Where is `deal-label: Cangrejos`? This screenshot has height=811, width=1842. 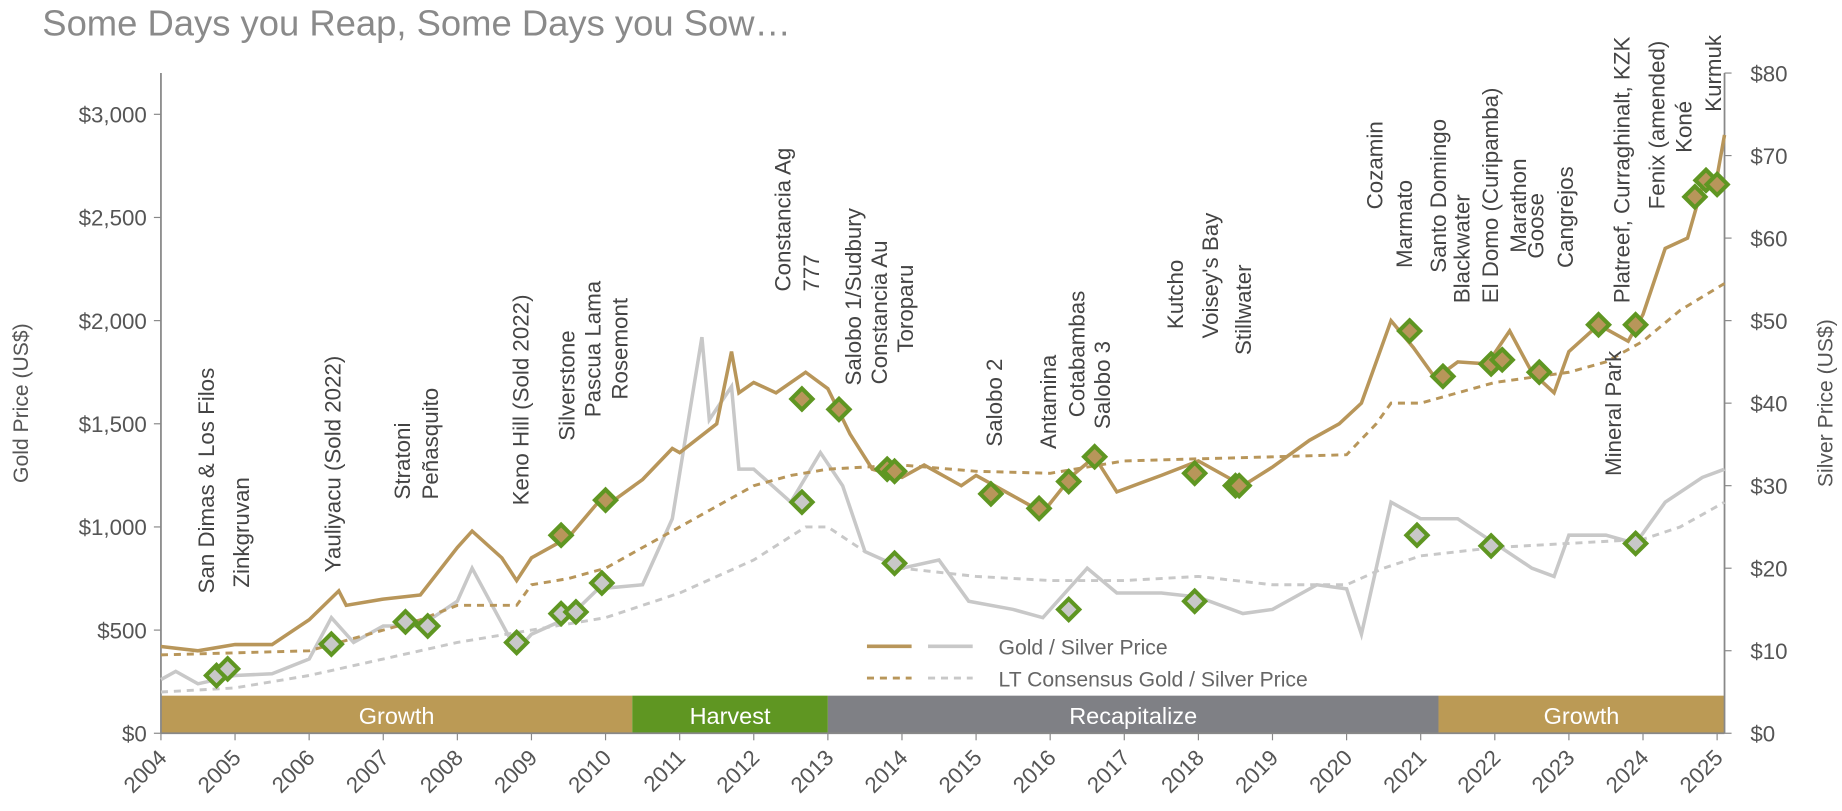 deal-label: Cangrejos is located at coordinates (1565, 217).